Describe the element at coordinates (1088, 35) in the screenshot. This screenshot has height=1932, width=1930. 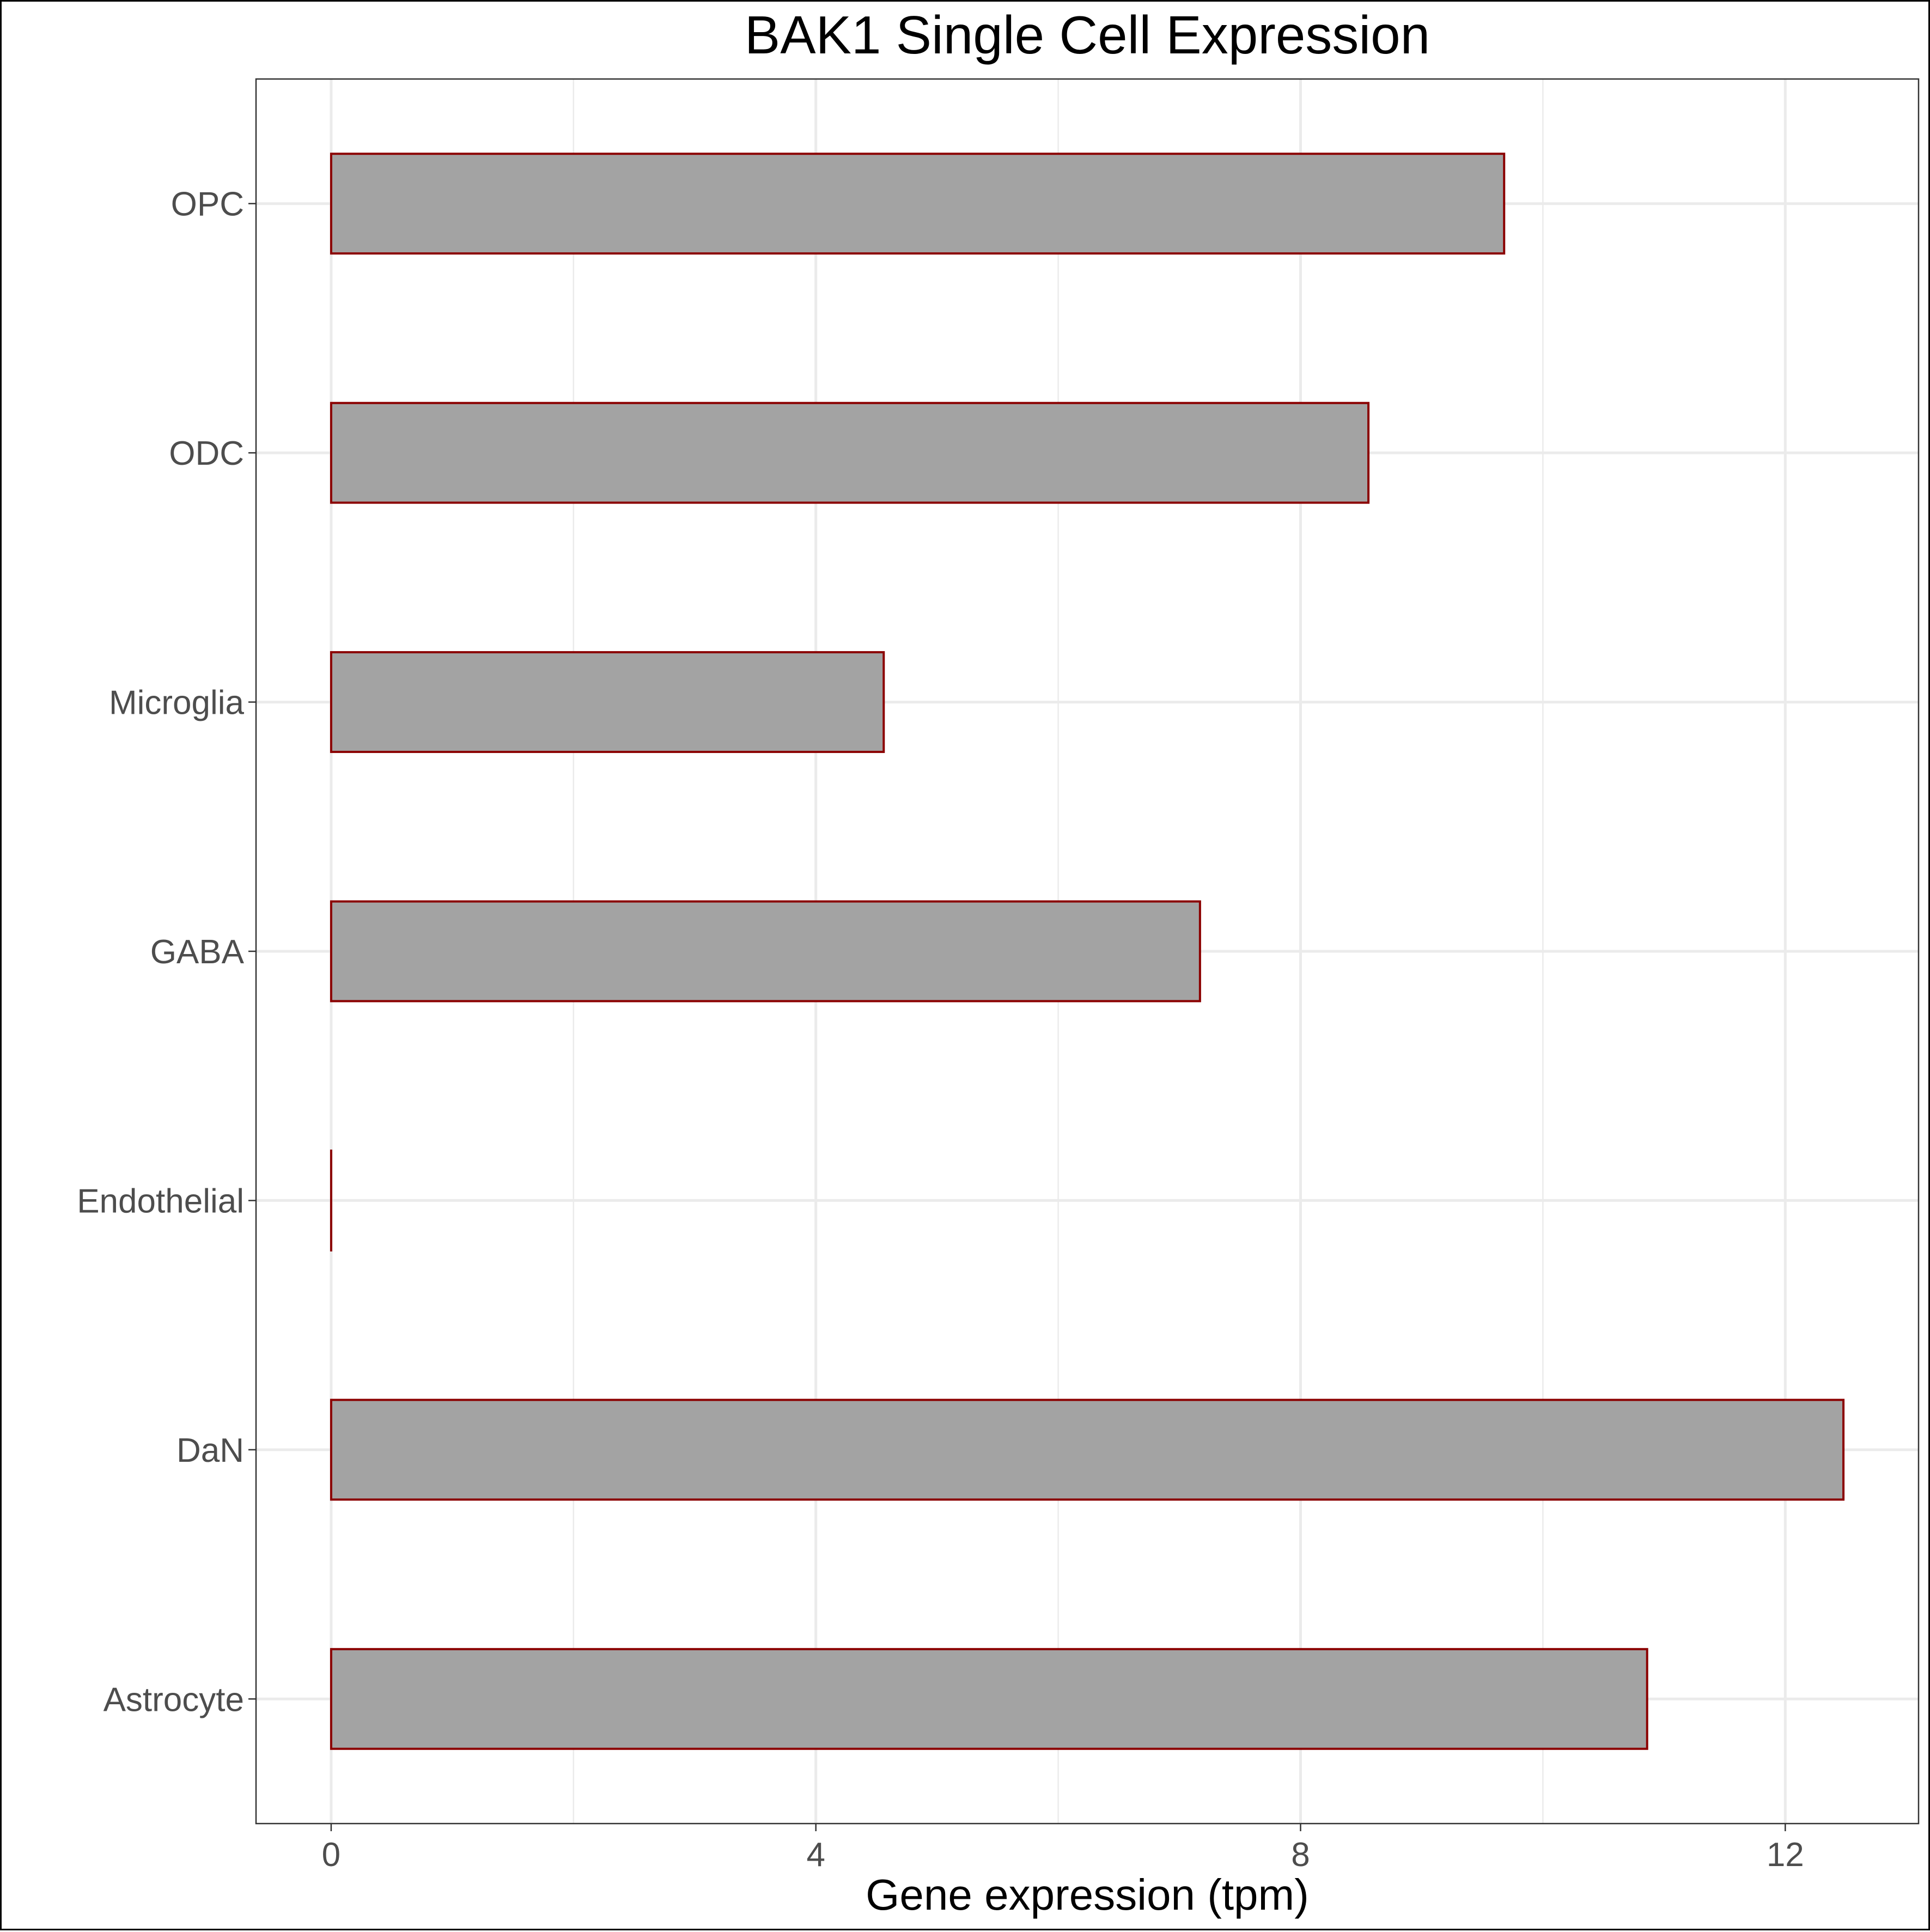
I see `chart-title: BAK1 Single Cell Expression` at that location.